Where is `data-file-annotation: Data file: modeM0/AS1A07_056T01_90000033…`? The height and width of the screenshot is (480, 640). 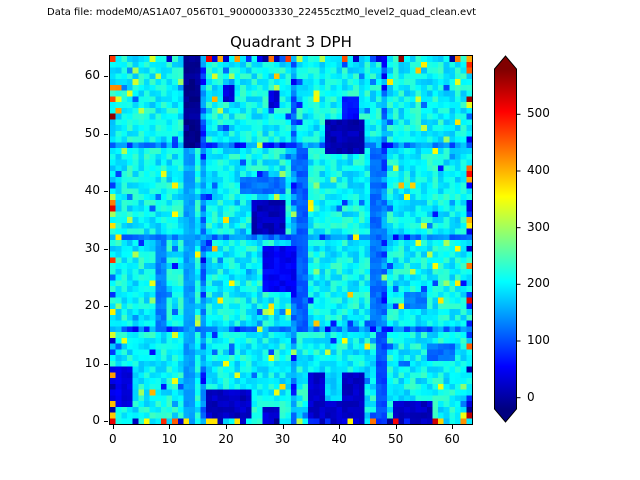 data-file-annotation: Data file: modeM0/AS1A07_056T01_90000033… is located at coordinates (262, 12).